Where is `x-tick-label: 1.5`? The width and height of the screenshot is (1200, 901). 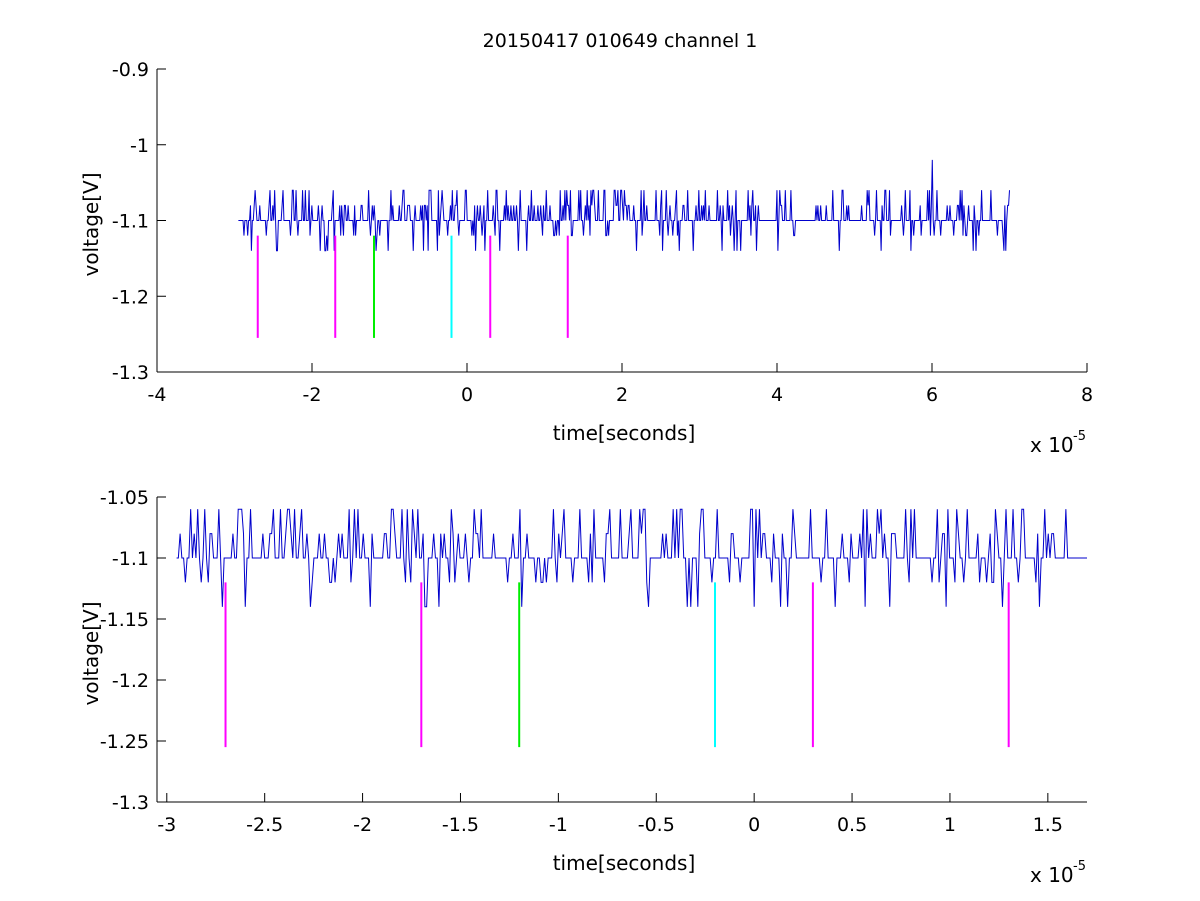 x-tick-label: 1.5 is located at coordinates (1048, 825).